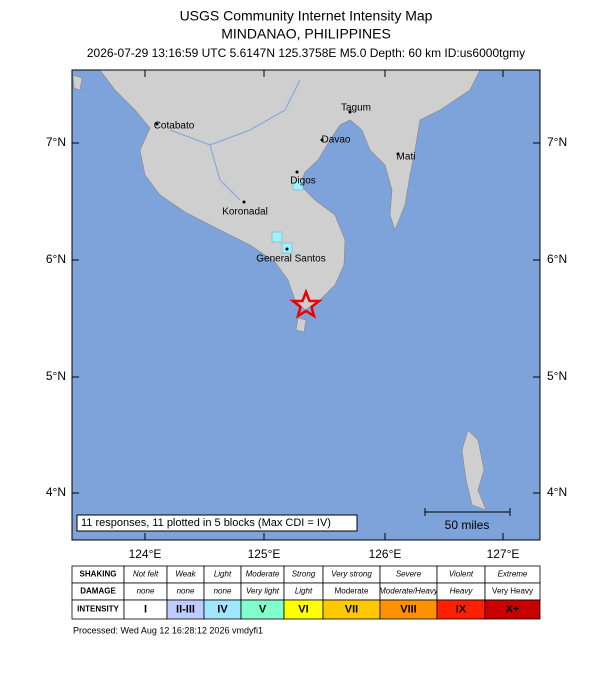 This screenshot has width=612, height=689. I want to click on river, so click(235, 140).